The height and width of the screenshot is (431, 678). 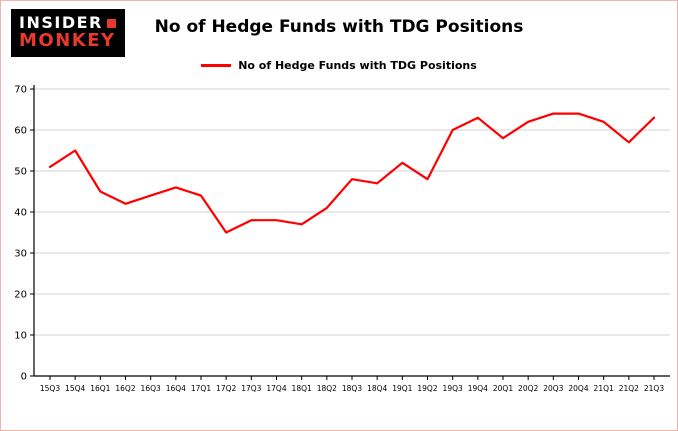 What do you see at coordinates (125, 388) in the screenshot?
I see `x-tick-label: 16Q2` at bounding box center [125, 388].